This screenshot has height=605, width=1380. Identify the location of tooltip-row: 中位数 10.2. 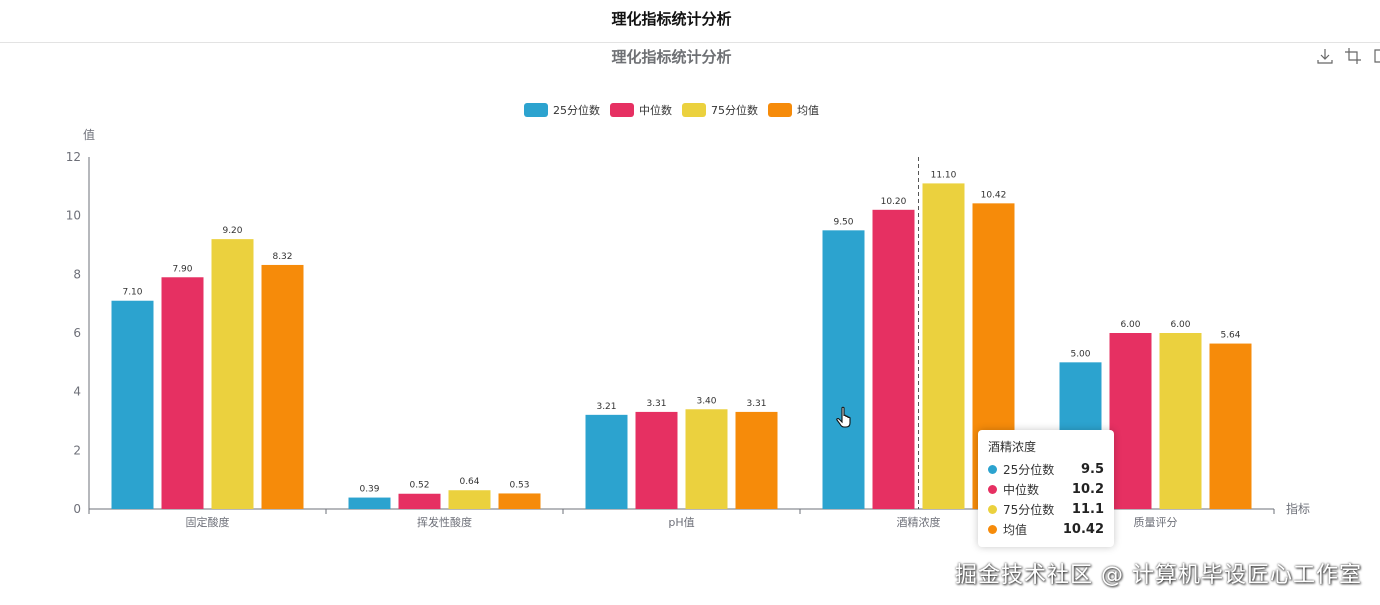
(1046, 489).